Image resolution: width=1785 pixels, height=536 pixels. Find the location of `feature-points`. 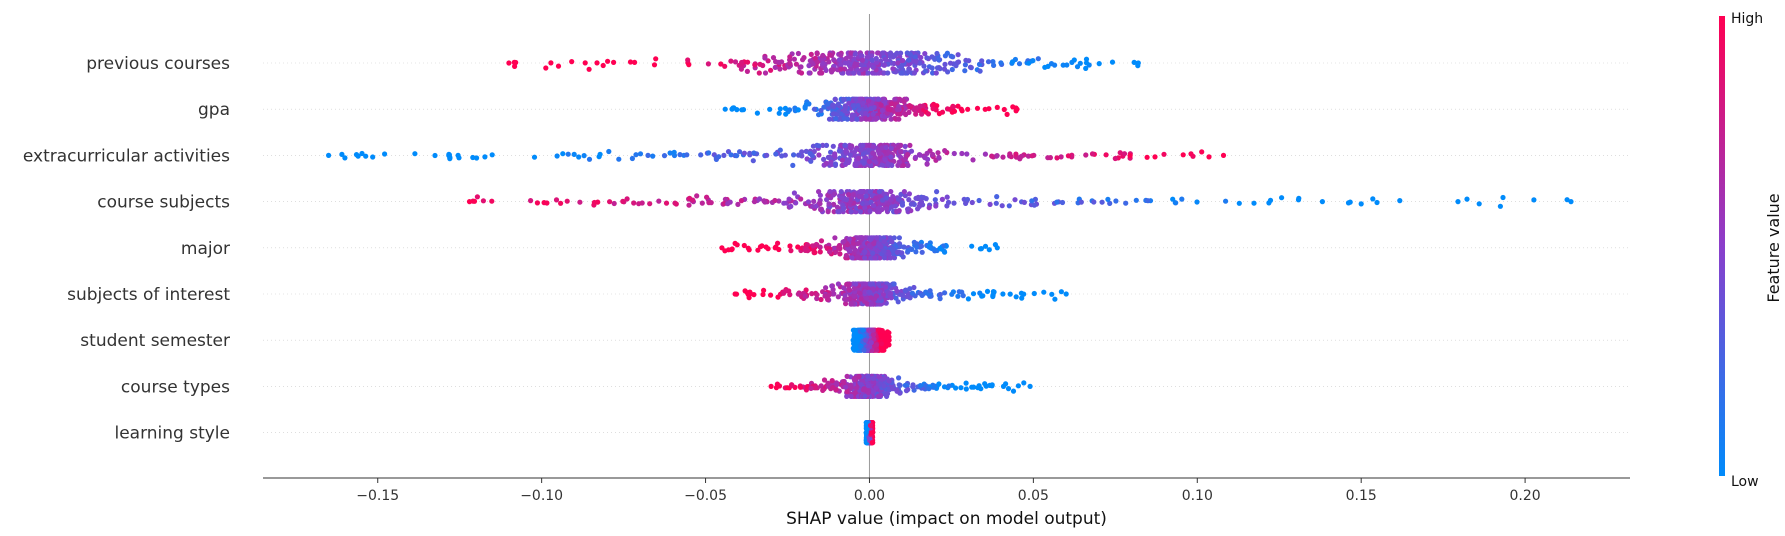

feature-points is located at coordinates (900, 386).